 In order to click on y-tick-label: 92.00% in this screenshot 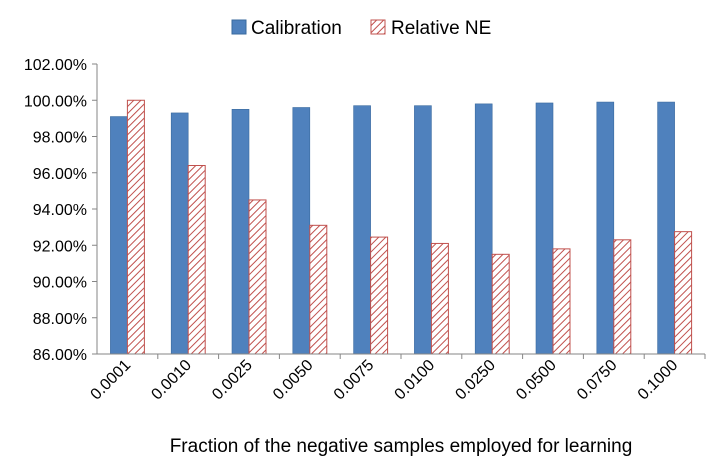, I will do `click(60, 246)`.